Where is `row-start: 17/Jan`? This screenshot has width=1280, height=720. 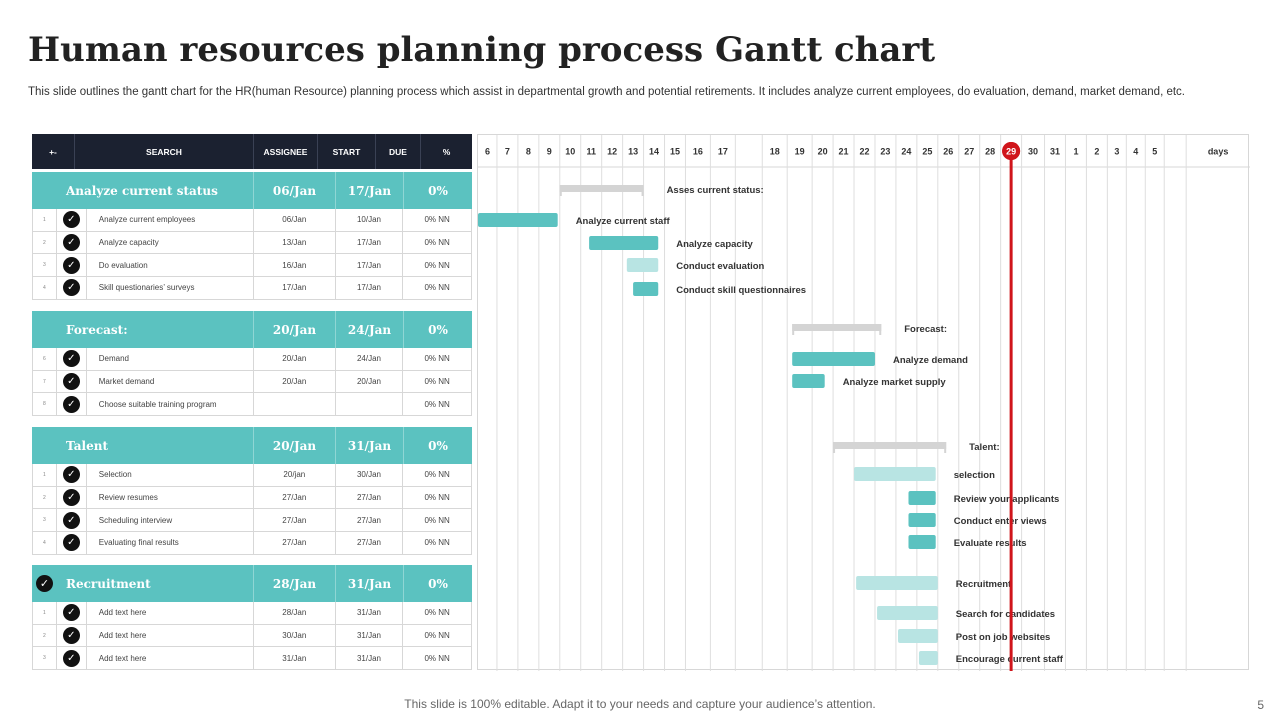
row-start: 17/Jan is located at coordinates (295, 288).